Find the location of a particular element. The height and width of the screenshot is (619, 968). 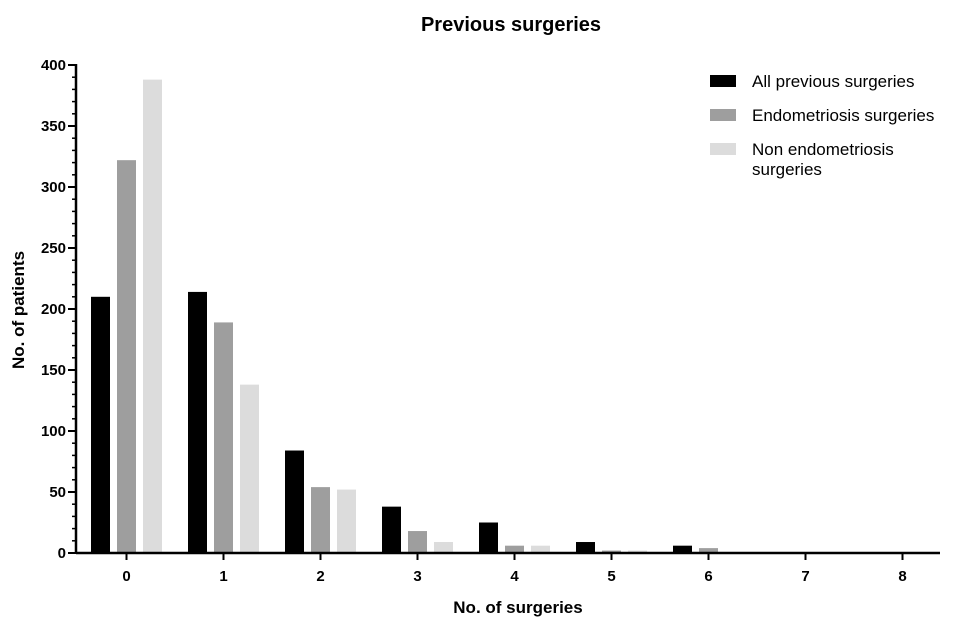

y-tick-label: 150 is located at coordinates (53, 370).